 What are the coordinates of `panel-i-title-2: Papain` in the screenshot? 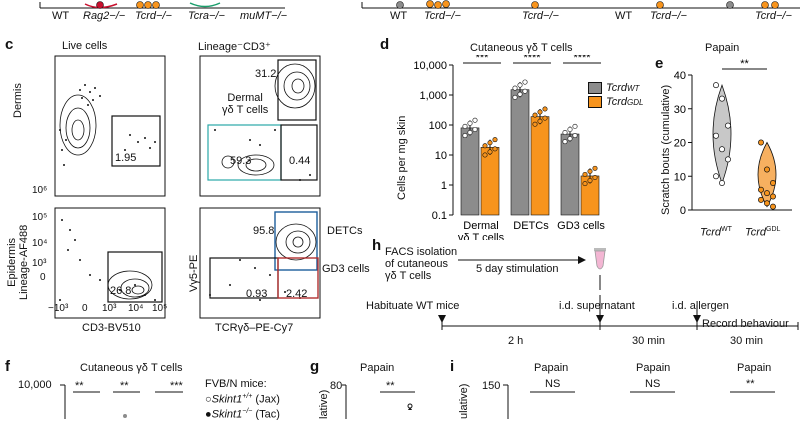 It's located at (653, 368).